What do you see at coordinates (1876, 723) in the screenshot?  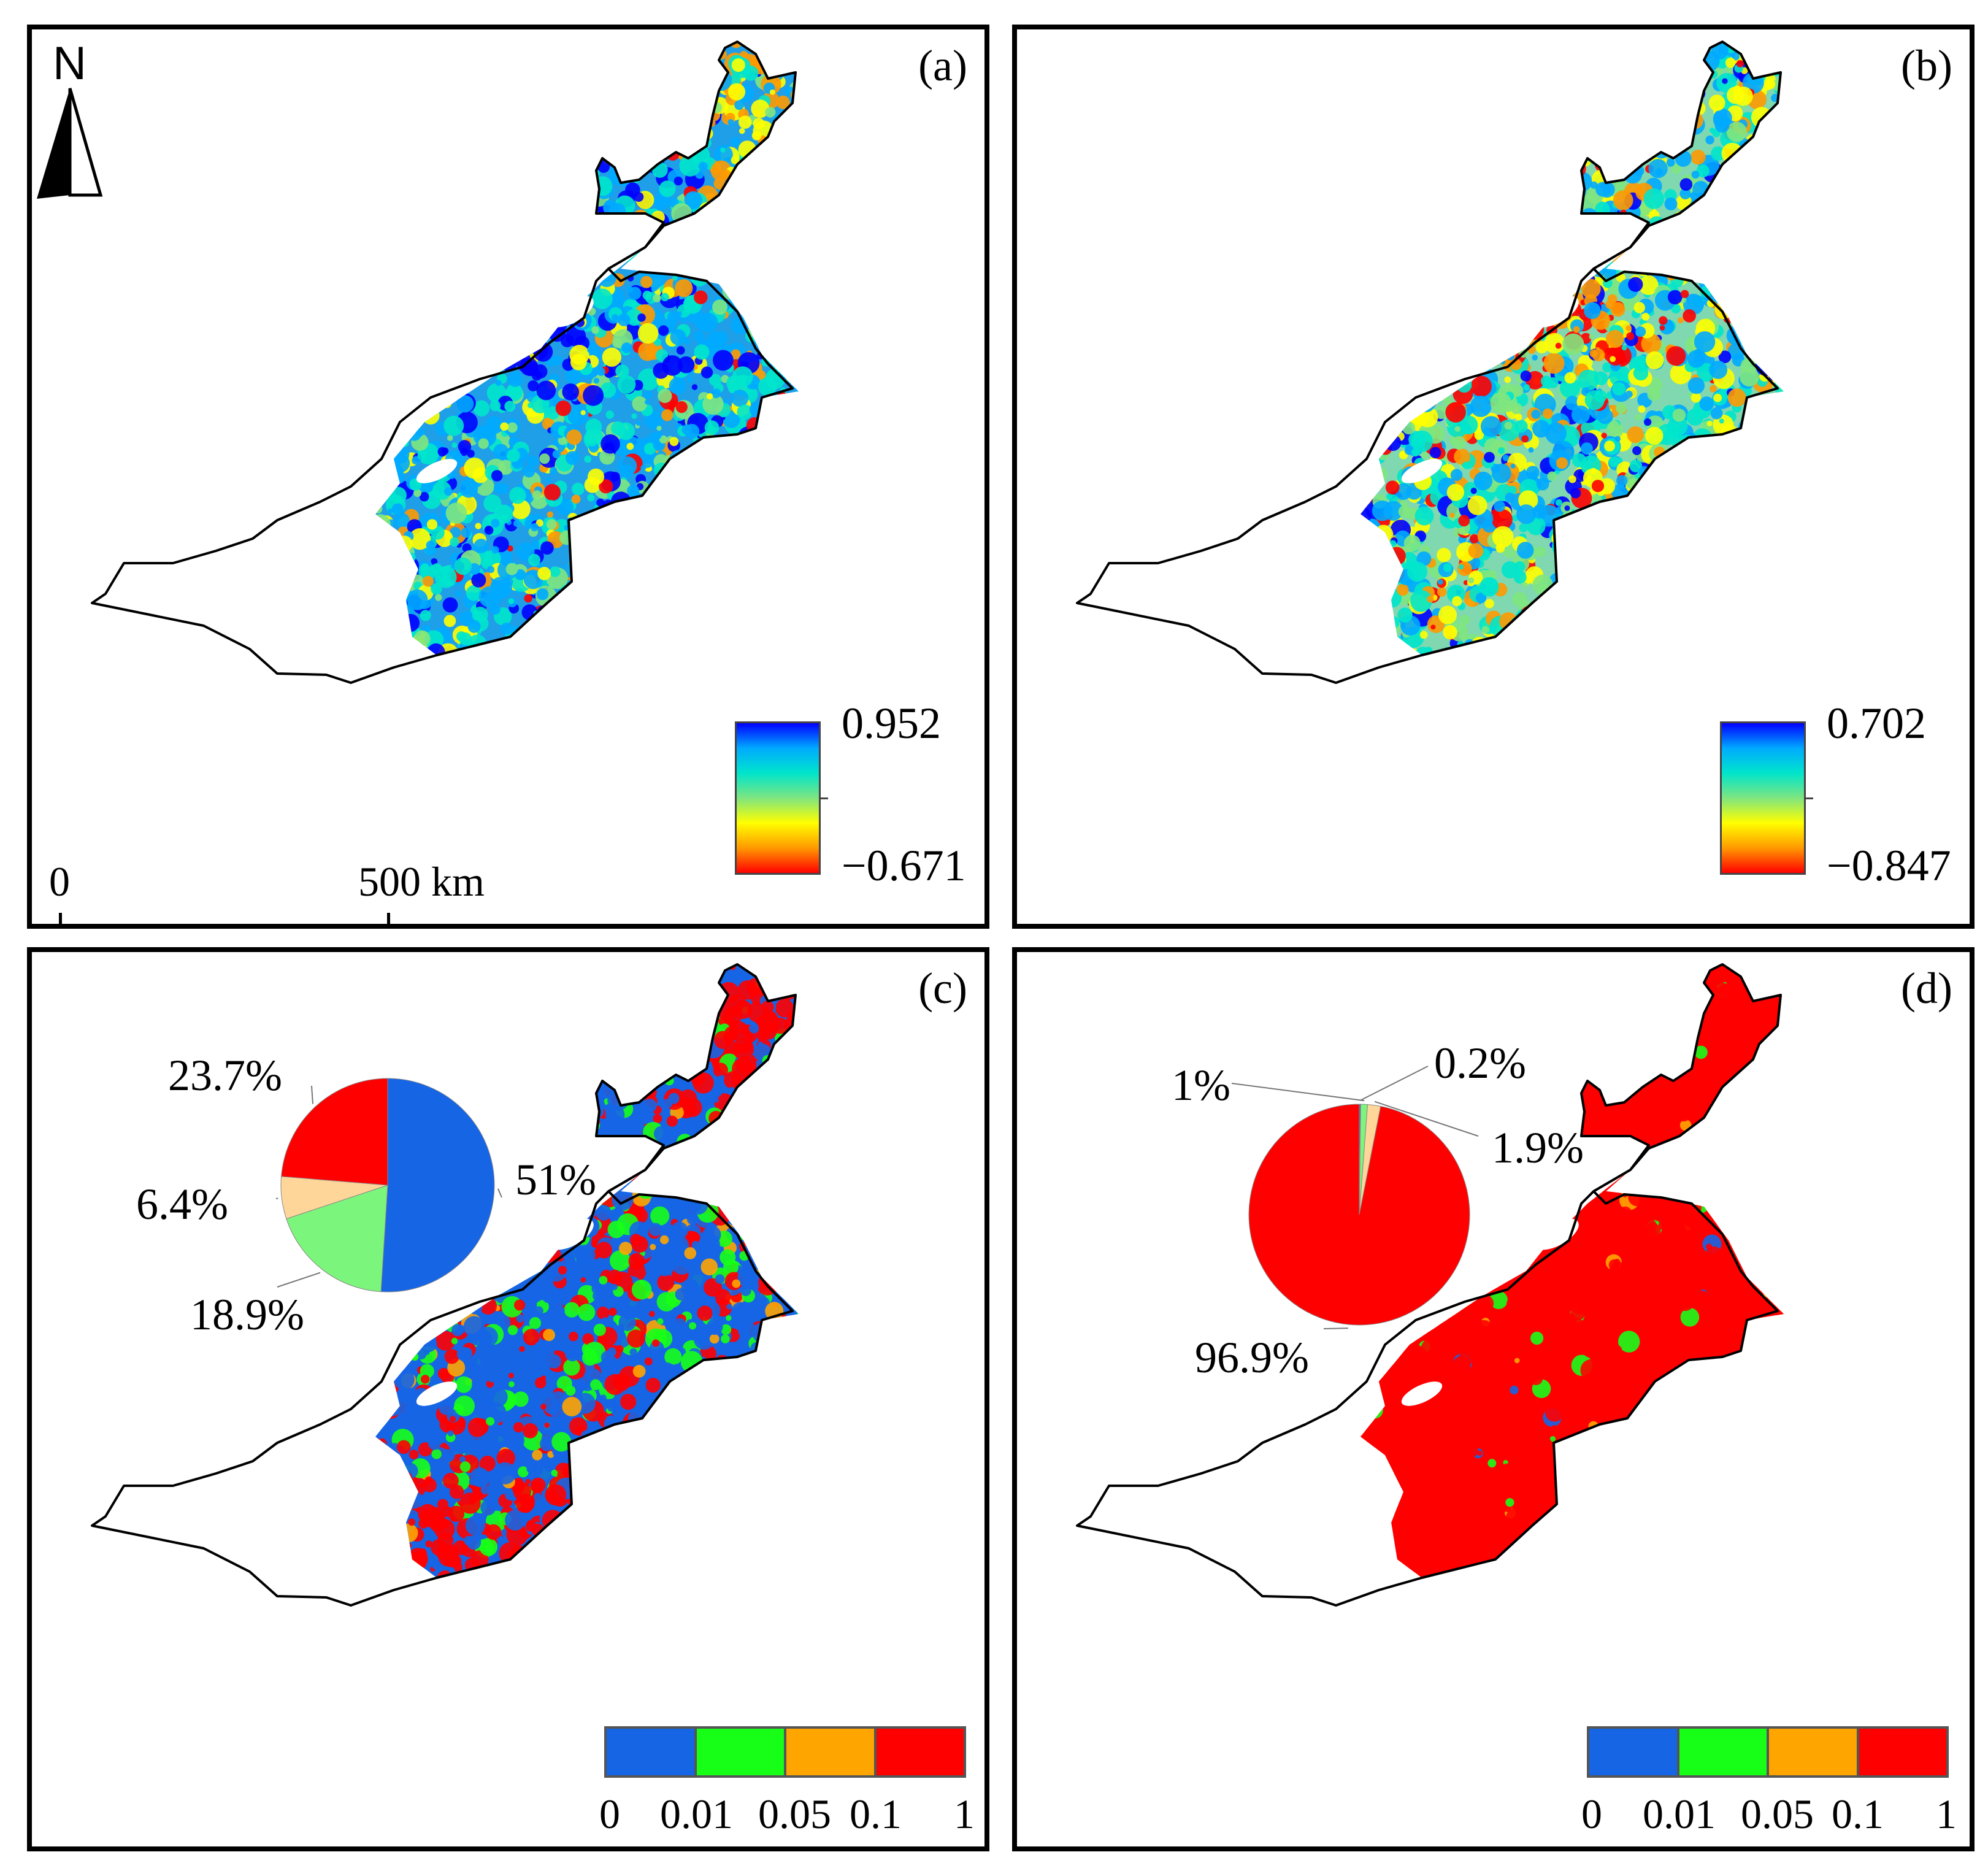 I see `colorbar-max: 0.702` at bounding box center [1876, 723].